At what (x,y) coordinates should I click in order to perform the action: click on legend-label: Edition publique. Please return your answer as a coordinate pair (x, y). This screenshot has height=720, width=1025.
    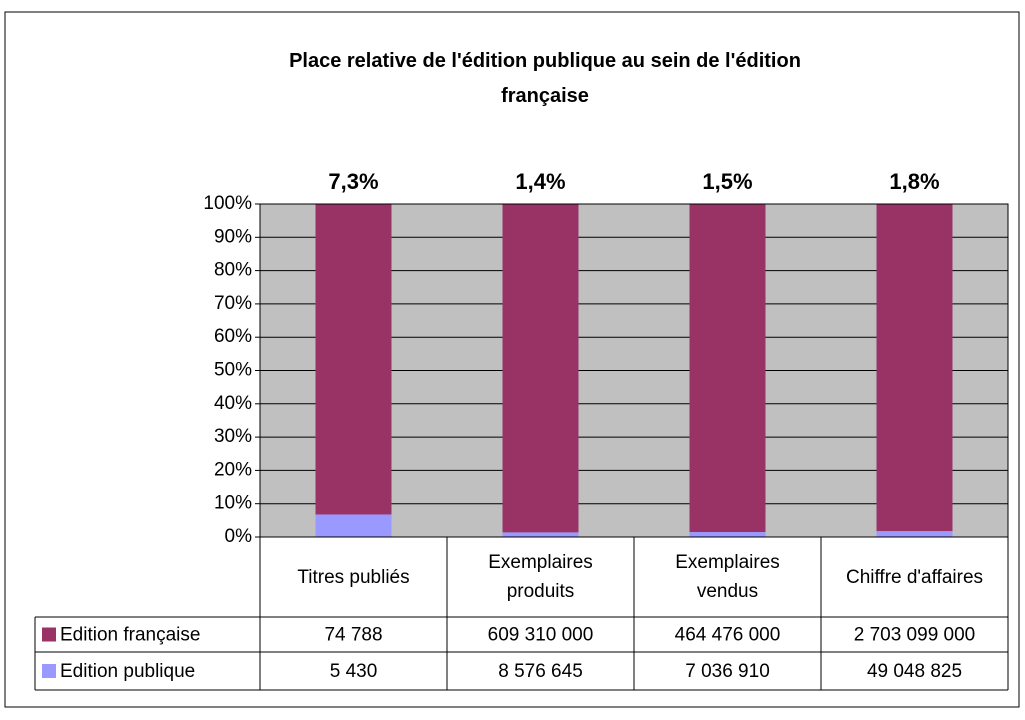
    Looking at the image, I should click on (127, 671).